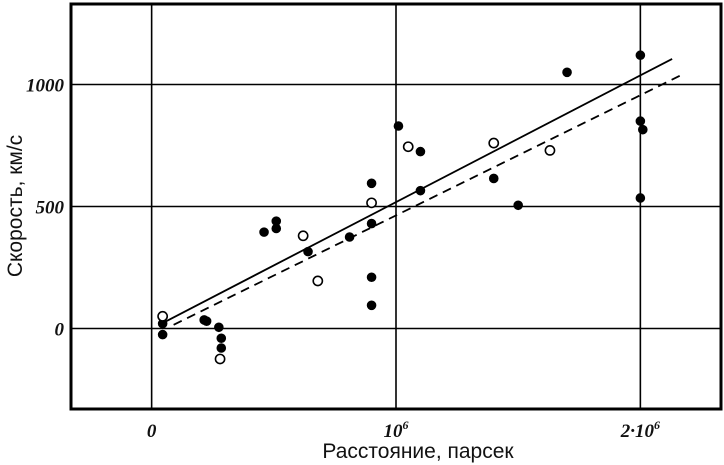  I want to click on y-tick-label-2: 1000, so click(45, 86).